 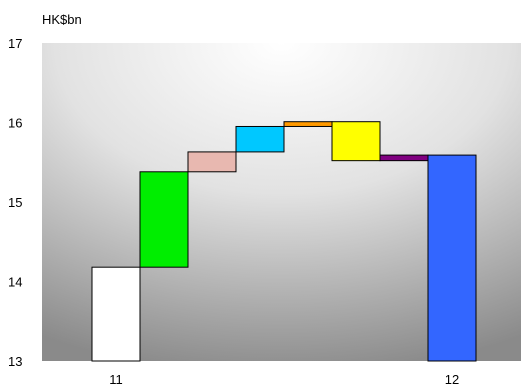 What do you see at coordinates (452, 379) in the screenshot?
I see `x-tick-label: 12` at bounding box center [452, 379].